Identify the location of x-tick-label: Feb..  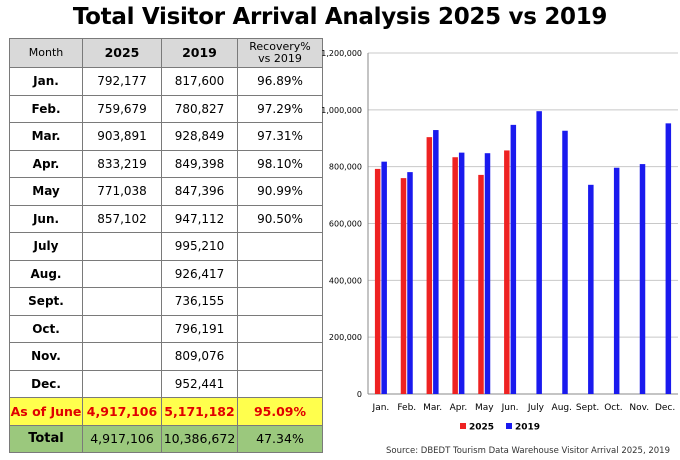
(406, 408).